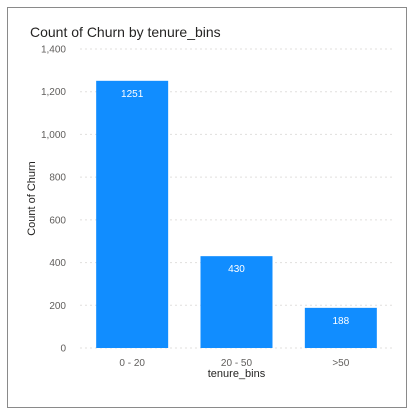 This screenshot has height=418, width=416. I want to click on y-tick-label: 200, so click(57, 306).